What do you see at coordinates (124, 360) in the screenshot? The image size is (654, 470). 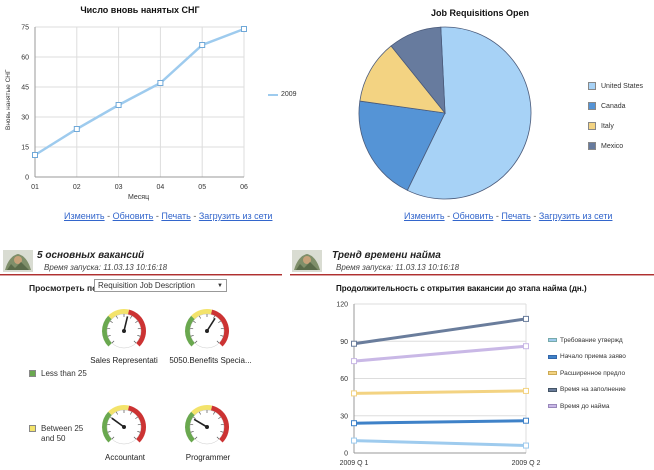 I see `gauge-label: Sales Representati` at bounding box center [124, 360].